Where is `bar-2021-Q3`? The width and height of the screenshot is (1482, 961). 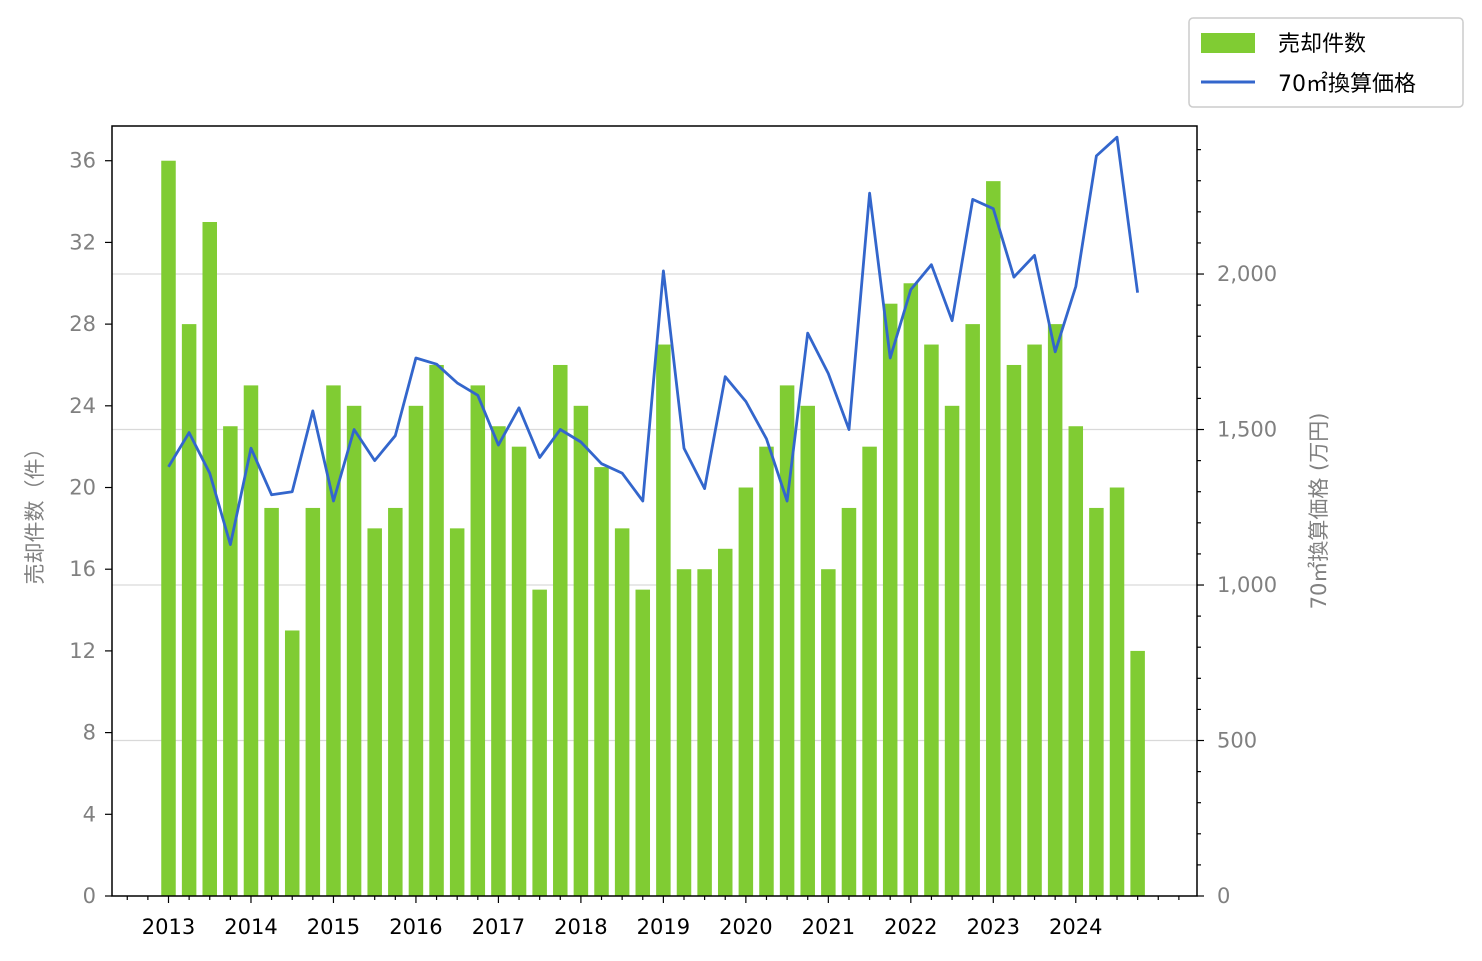 bar-2021-Q3 is located at coordinates (869, 671).